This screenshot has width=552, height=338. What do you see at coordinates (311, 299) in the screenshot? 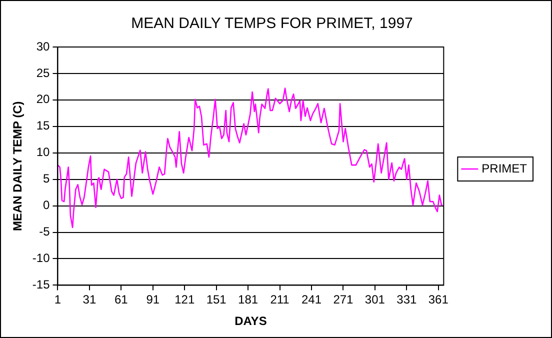
I see `x-tick-label: 241` at bounding box center [311, 299].